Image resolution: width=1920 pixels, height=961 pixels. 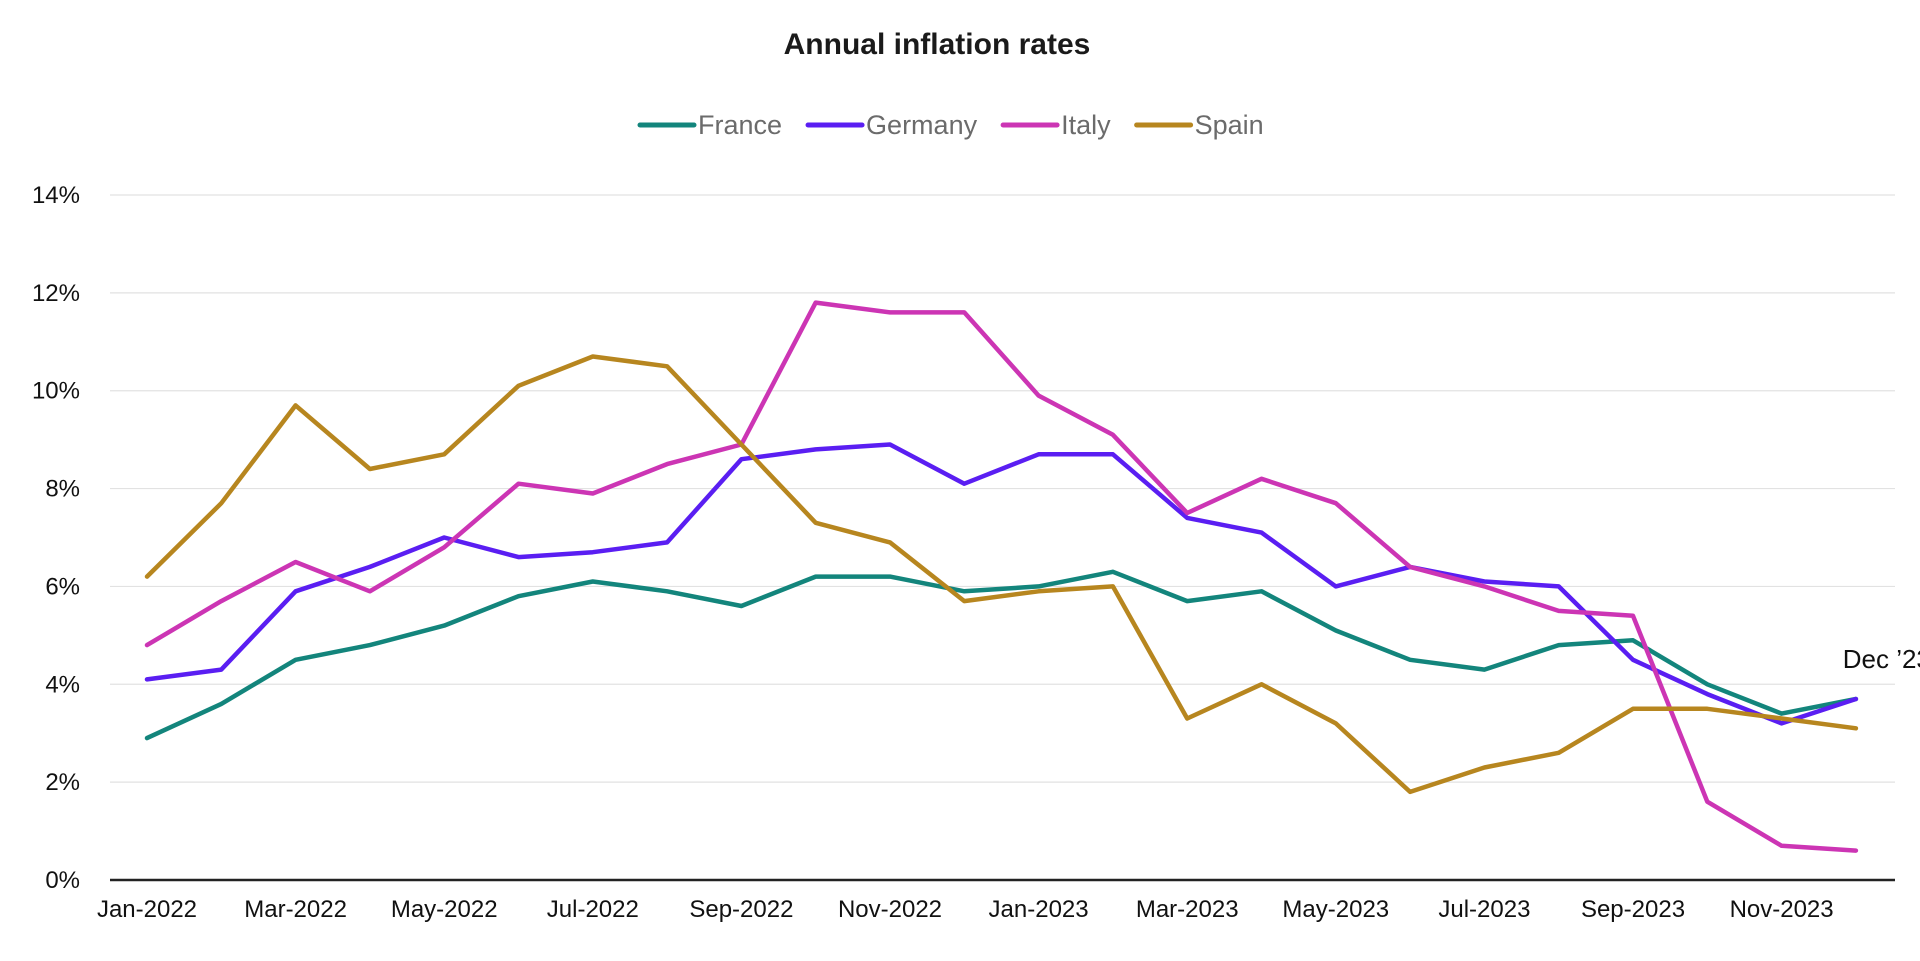 I want to click on x-tick-label: Jan-2022, so click(x=147, y=909).